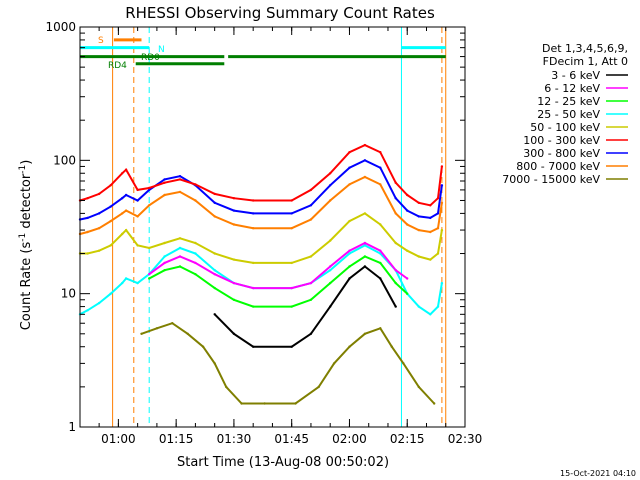 This screenshot has width=640, height=480. Describe the element at coordinates (465, 439) in the screenshot. I see `x-tick-label-02-30: 02:30` at that location.